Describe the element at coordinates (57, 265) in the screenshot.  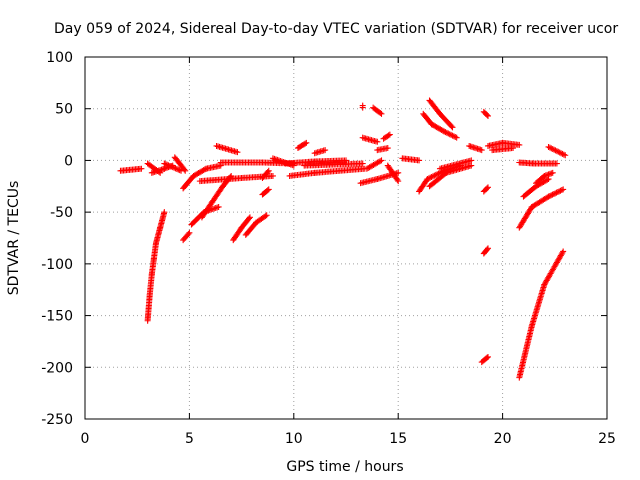
I see `y-tick-label: -100` at that location.